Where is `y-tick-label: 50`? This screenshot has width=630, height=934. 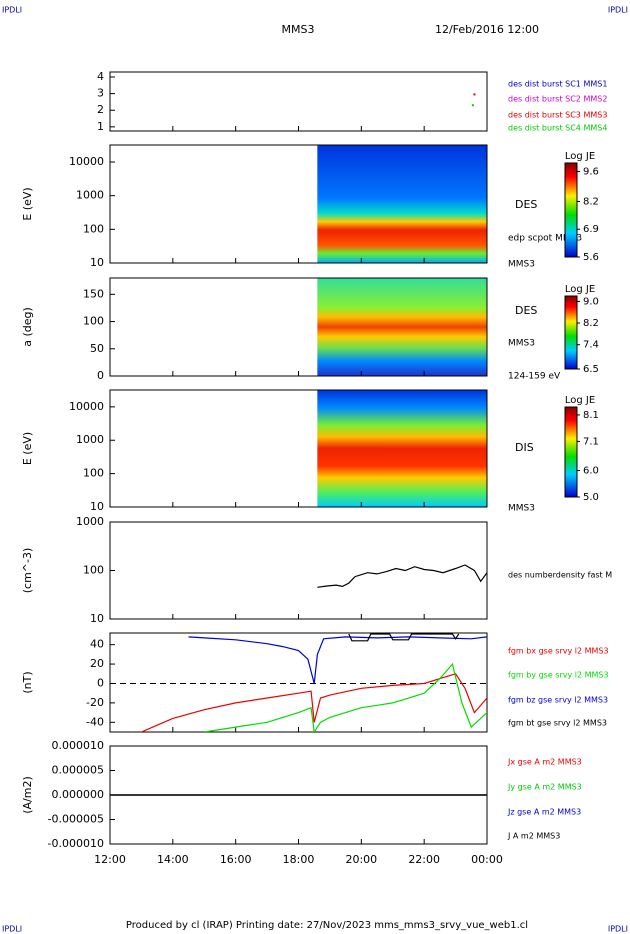
y-tick-label: 50 is located at coordinates (97, 348).